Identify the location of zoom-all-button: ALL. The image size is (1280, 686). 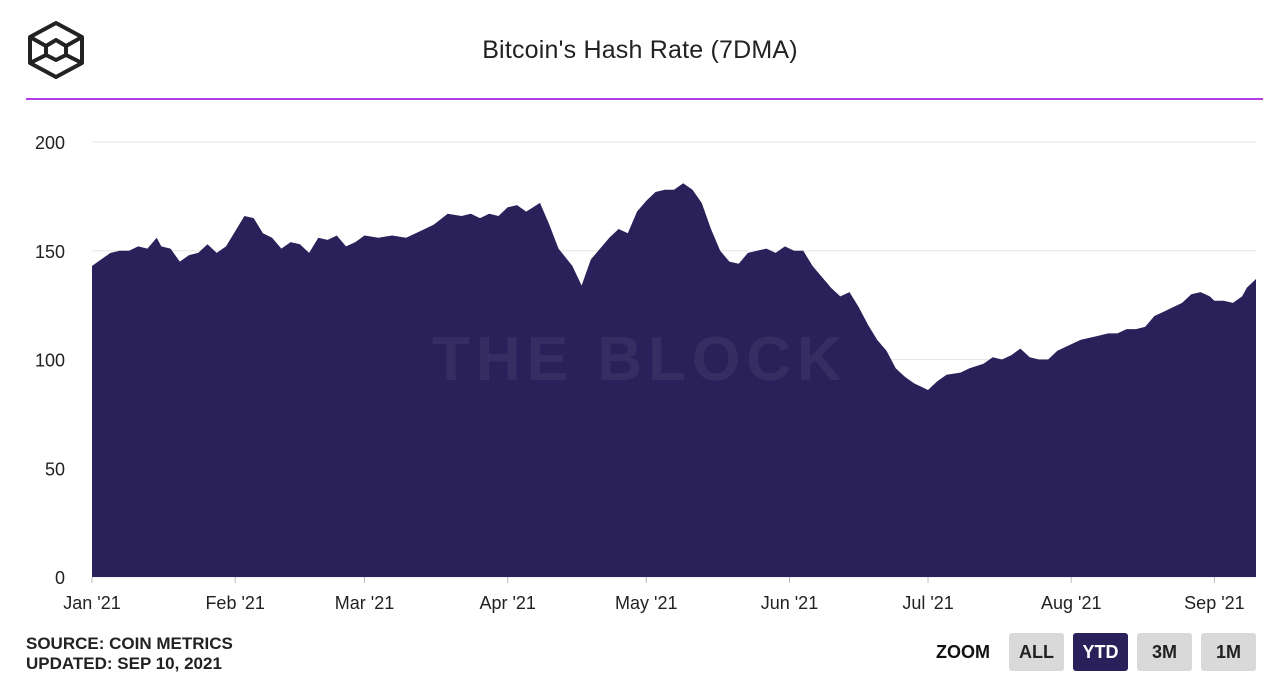
(1036, 652).